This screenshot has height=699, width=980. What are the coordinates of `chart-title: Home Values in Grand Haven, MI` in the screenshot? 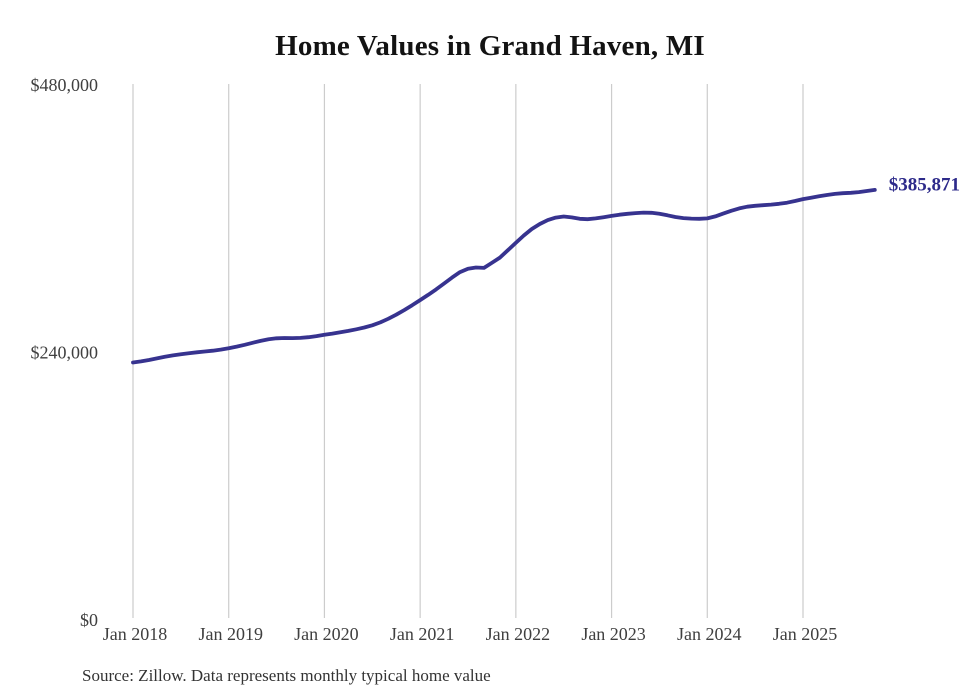 It's located at (490, 46).